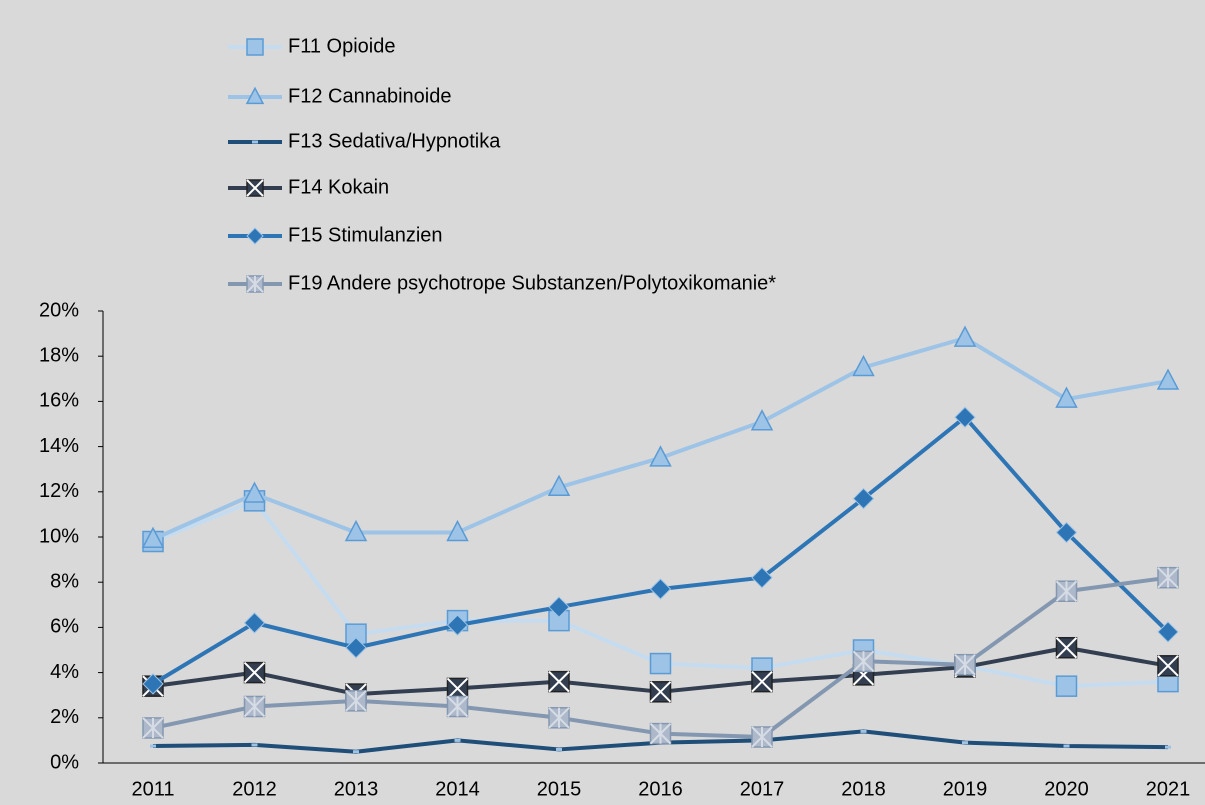 The height and width of the screenshot is (805, 1205). What do you see at coordinates (59, 491) in the screenshot?
I see `y-tick-label: 12%` at bounding box center [59, 491].